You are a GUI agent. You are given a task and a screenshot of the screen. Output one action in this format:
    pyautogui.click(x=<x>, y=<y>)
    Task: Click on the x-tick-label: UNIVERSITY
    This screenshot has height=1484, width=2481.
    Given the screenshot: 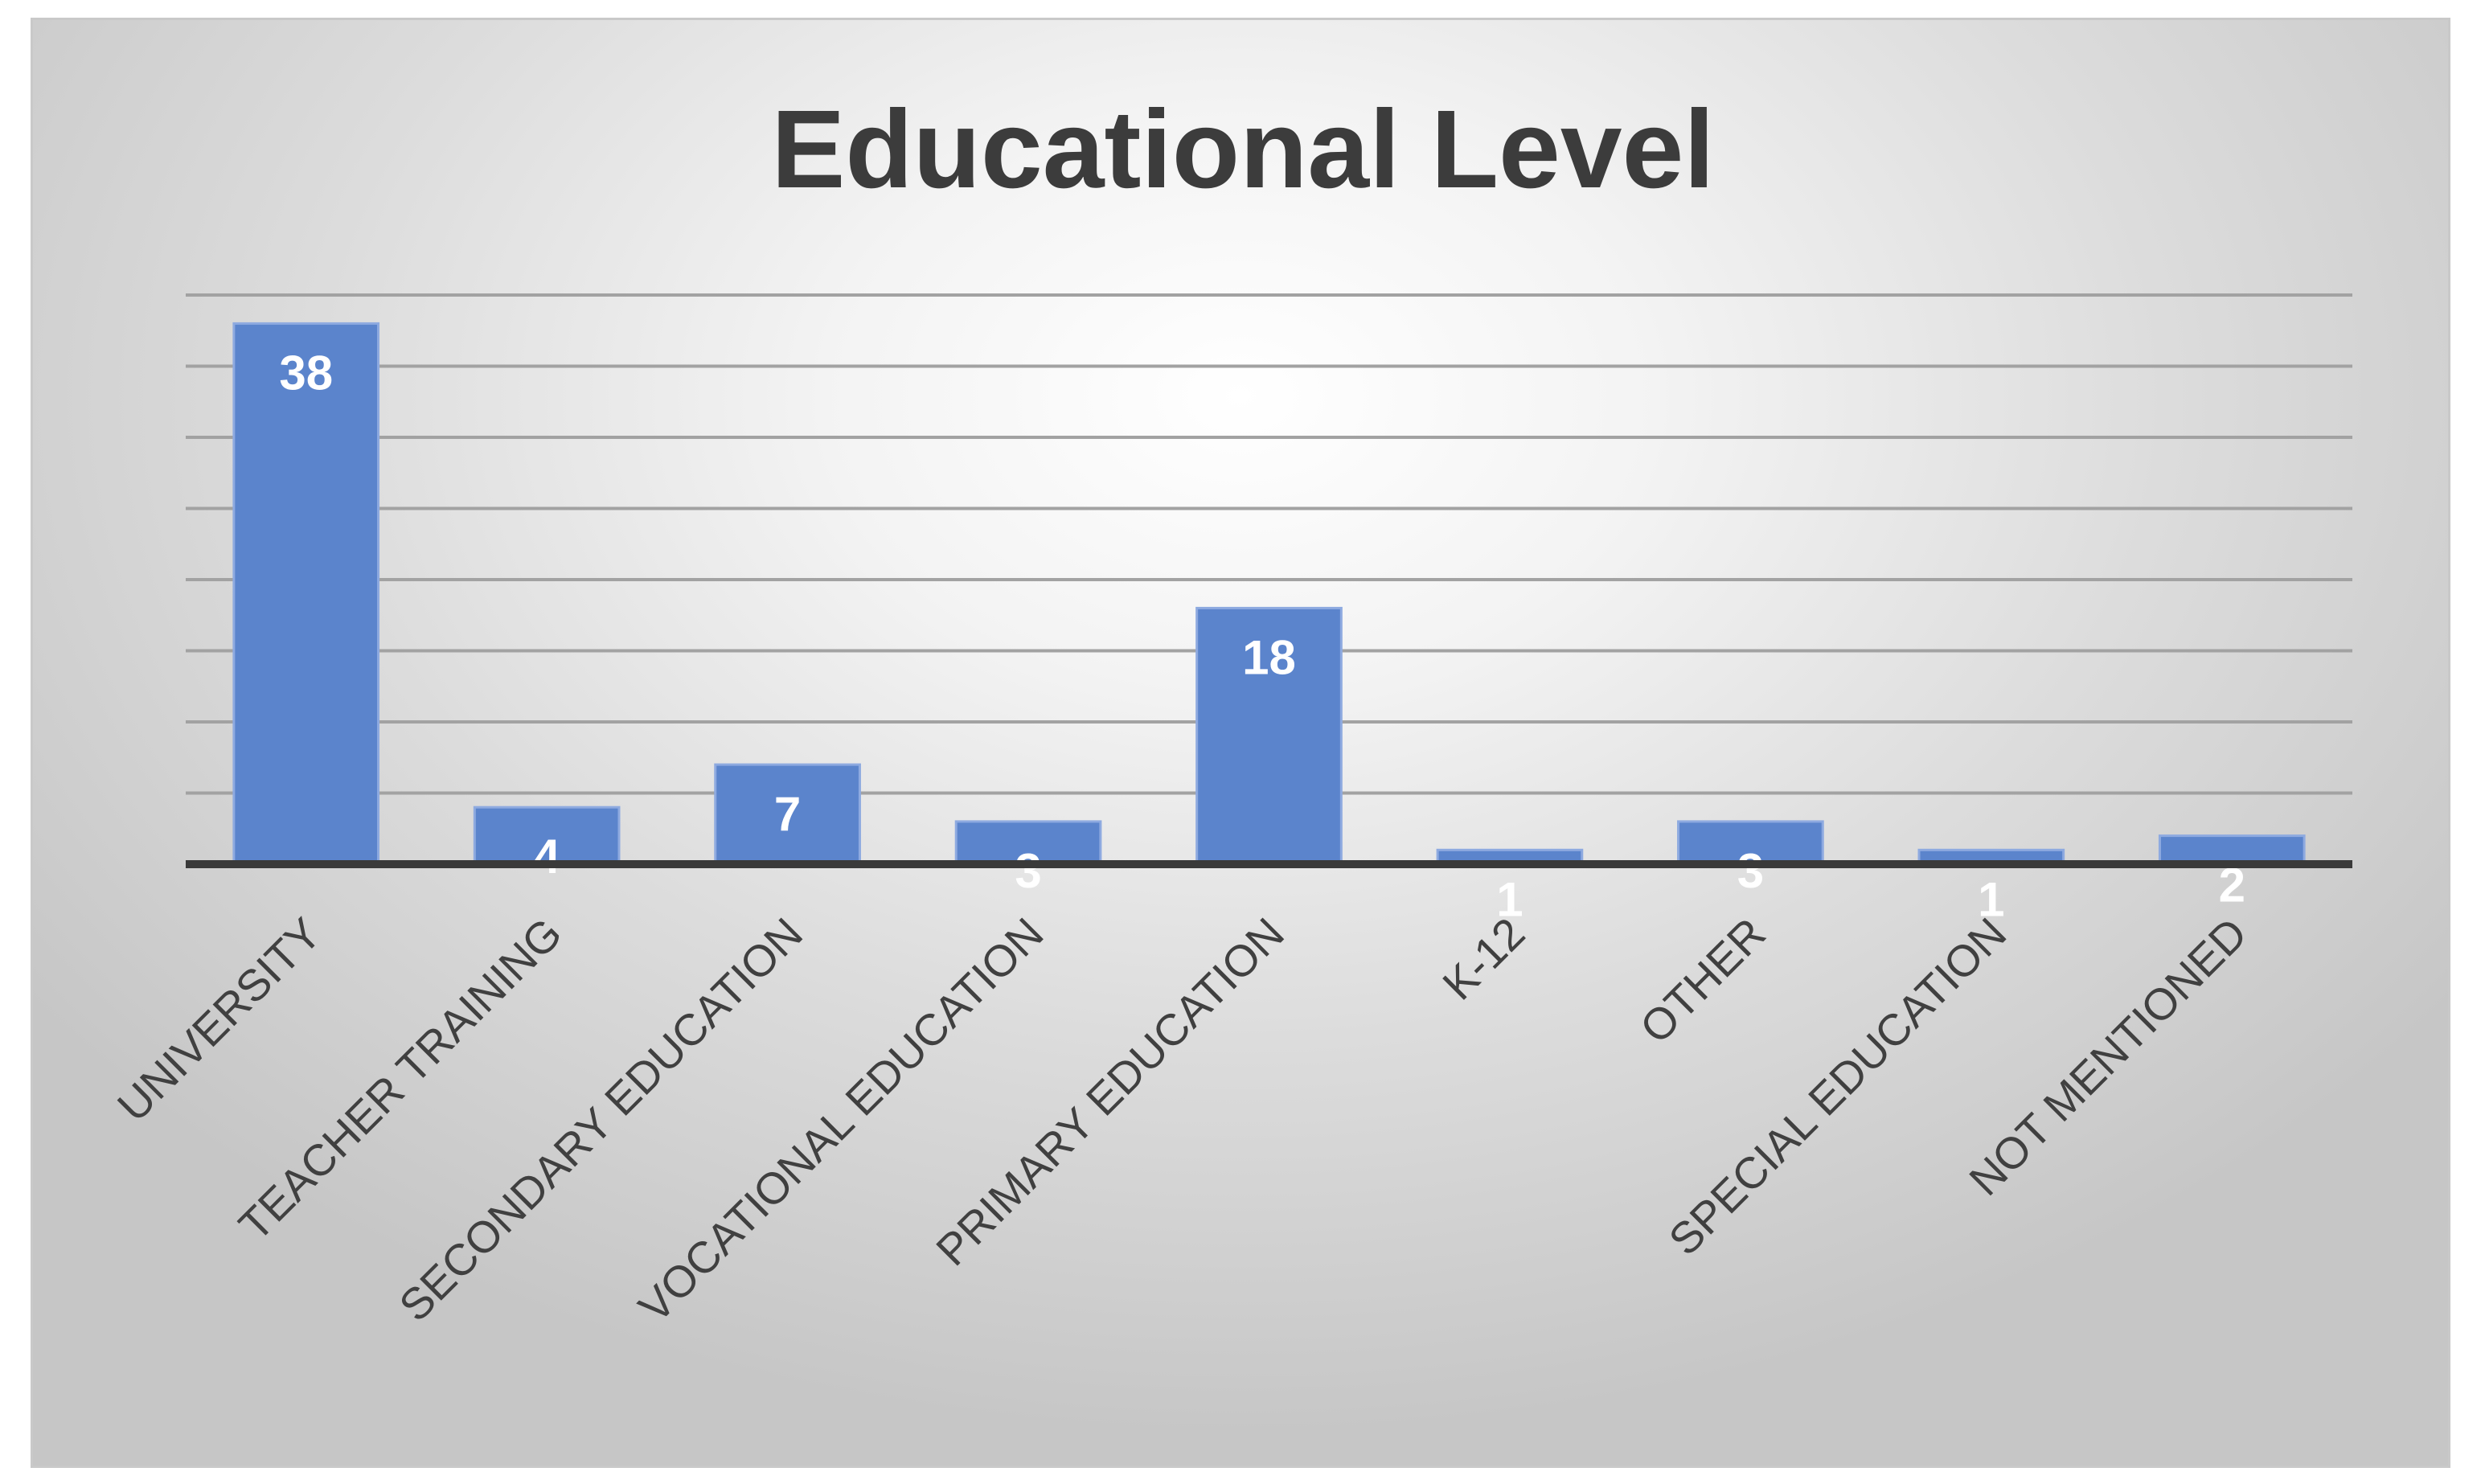 What is the action you would take?
    pyautogui.click(x=219, y=1020)
    